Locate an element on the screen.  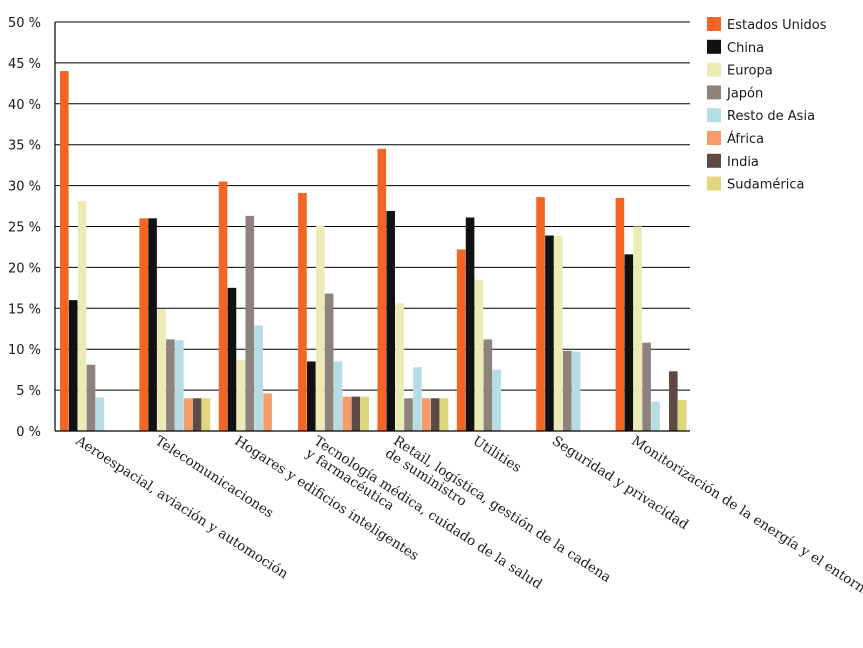
x-category-label: Seguridad y privacidad is located at coordinates (620, 483).